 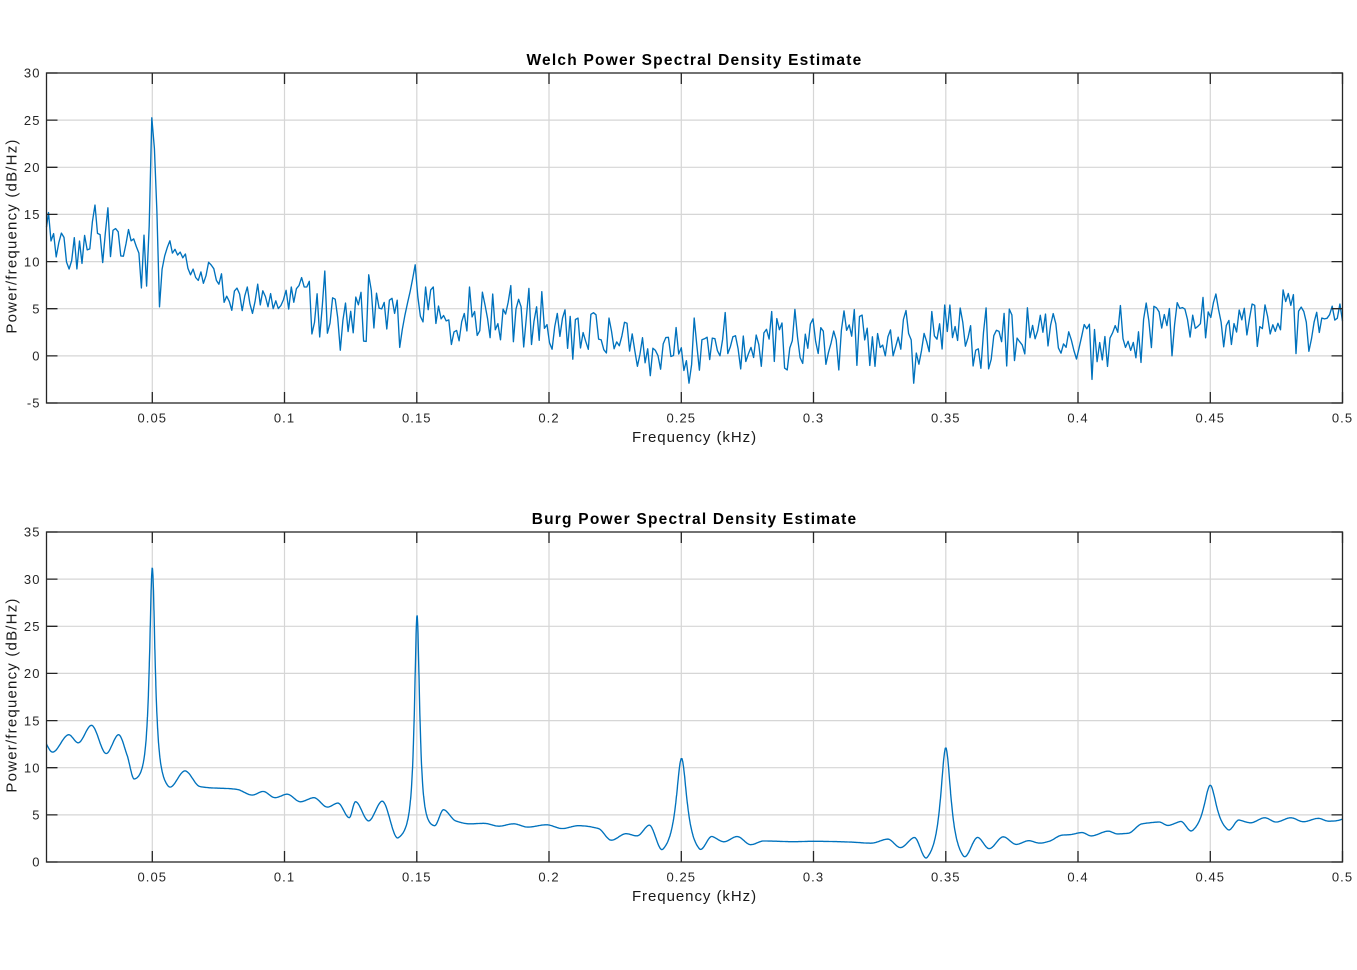 What do you see at coordinates (695, 519) in the screenshot?
I see `svg-text:Burg Power Spectral Density Es: Burg Power Spectral Density Estimate` at bounding box center [695, 519].